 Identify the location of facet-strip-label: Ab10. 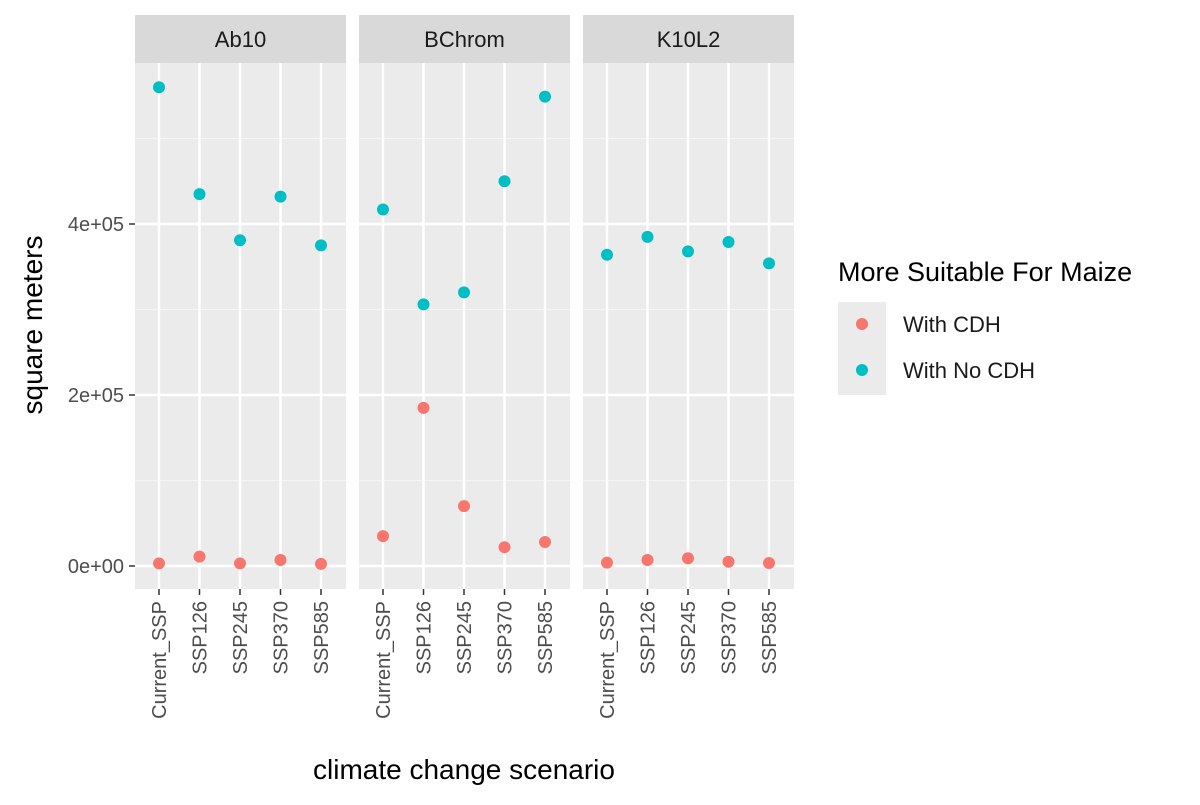
(240, 39).